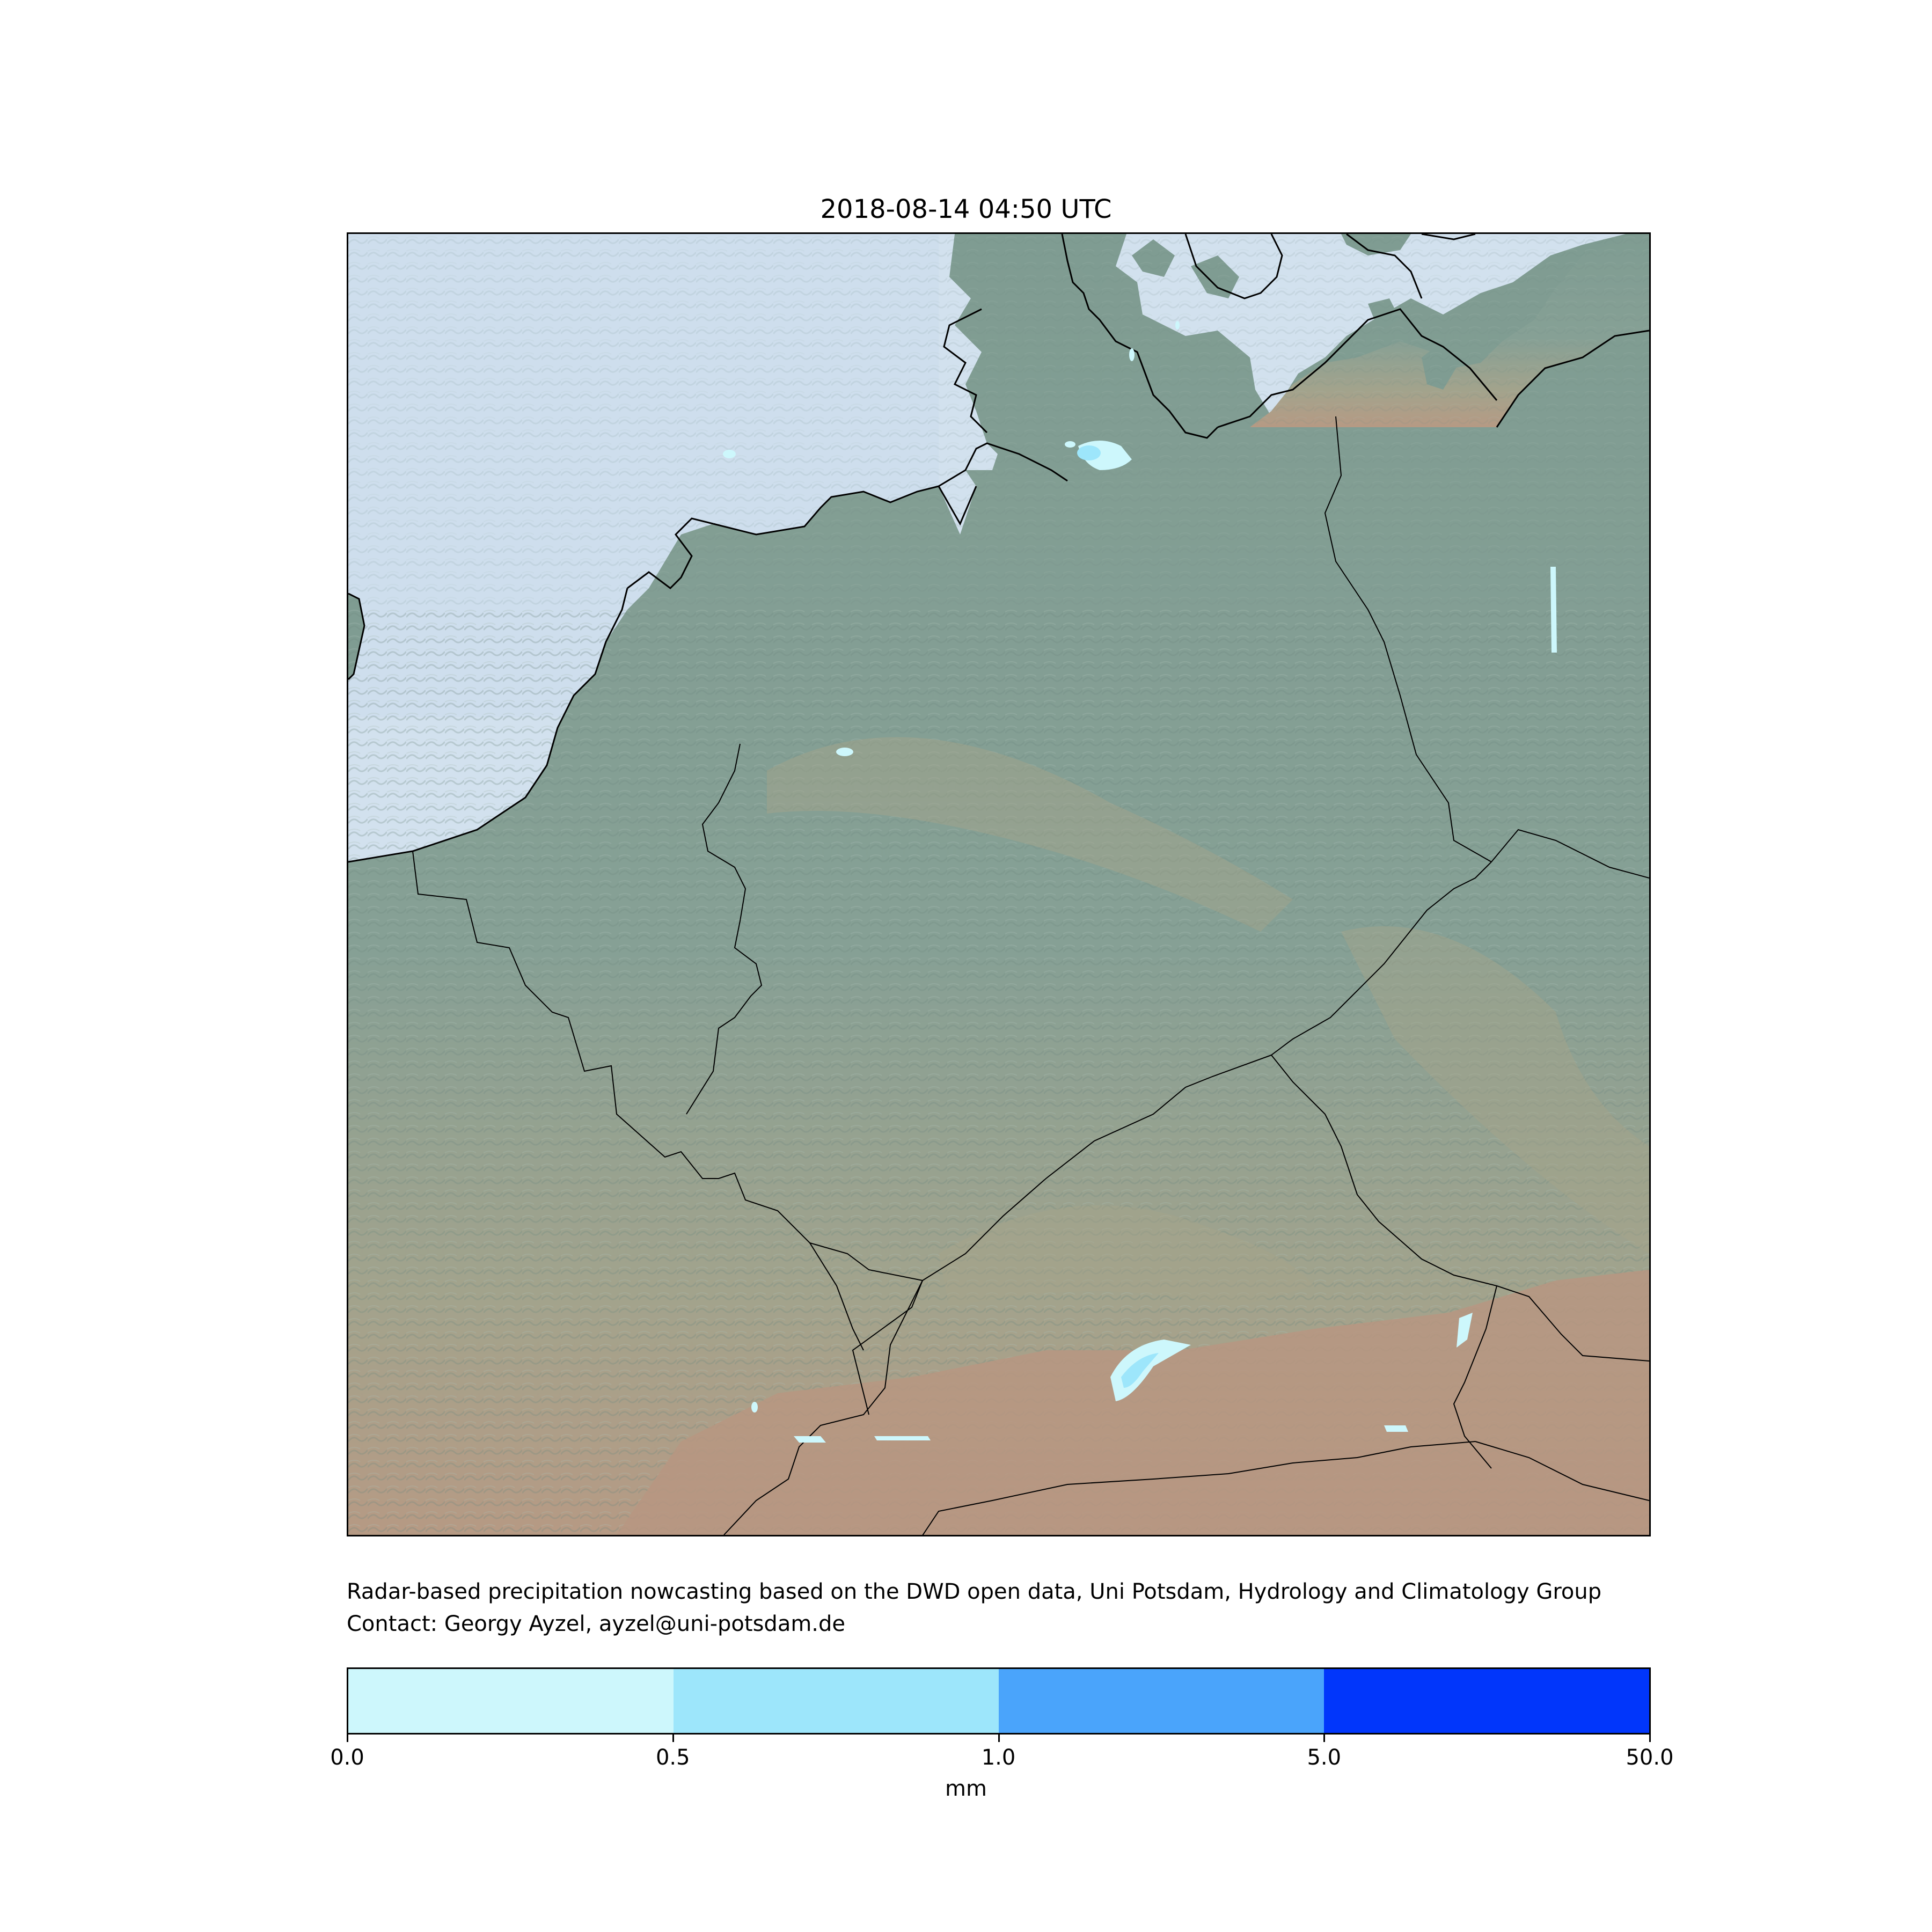 The image size is (1932, 1932). I want to click on colorbar-tick-label: 1.0, so click(998, 1757).